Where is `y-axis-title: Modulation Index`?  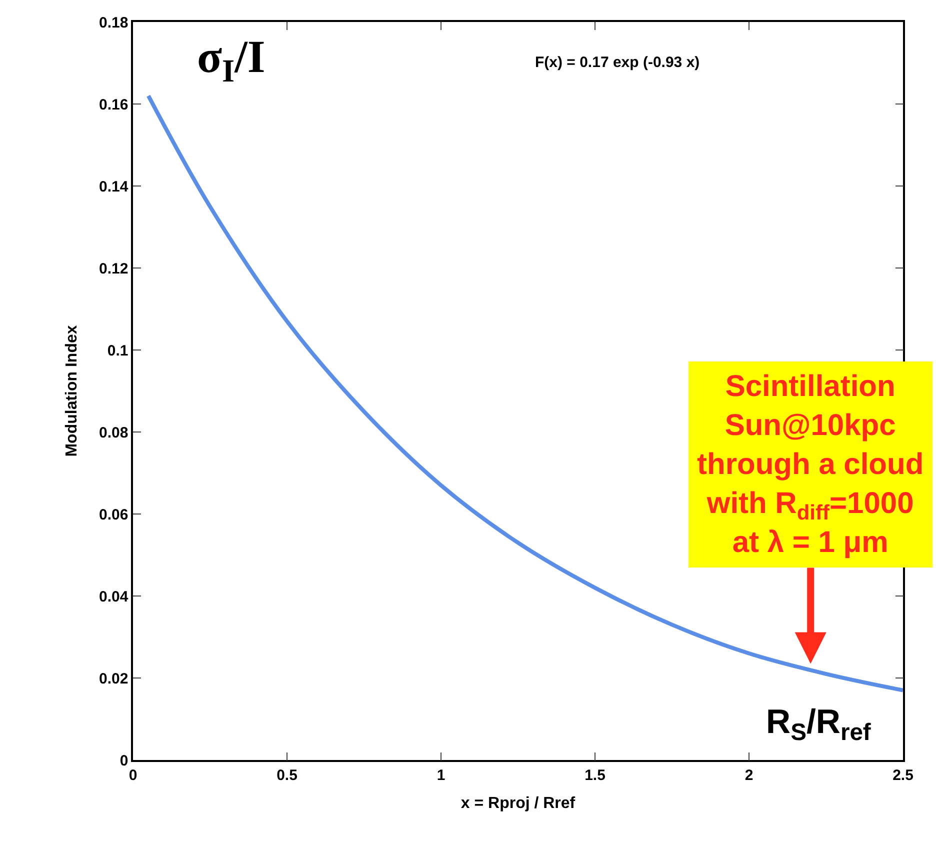
y-axis-title: Modulation Index is located at coordinates (71, 391).